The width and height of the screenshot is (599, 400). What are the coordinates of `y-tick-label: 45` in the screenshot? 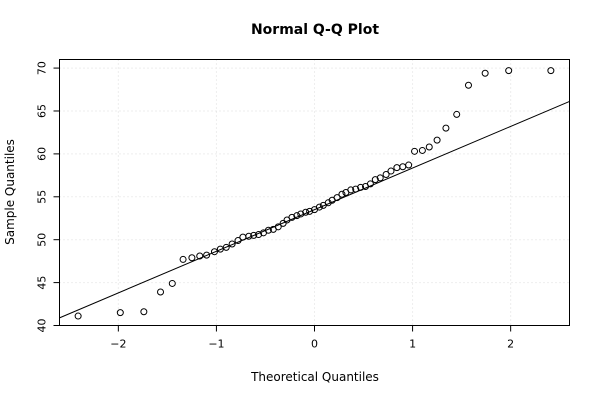 It's located at (42, 283).